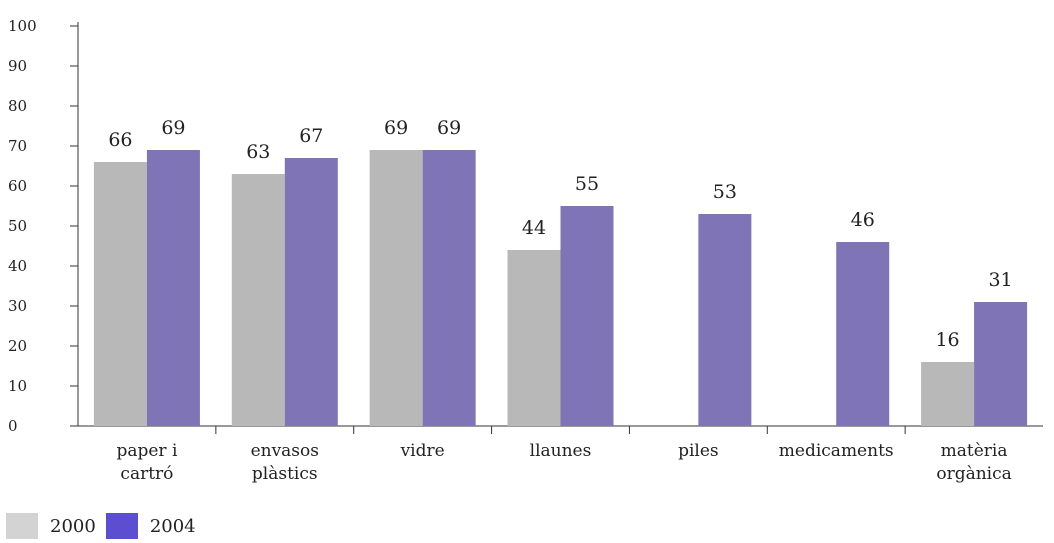 The height and width of the screenshot is (543, 1054). Describe the element at coordinates (836, 451) in the screenshot. I see `category-label: medicaments` at that location.